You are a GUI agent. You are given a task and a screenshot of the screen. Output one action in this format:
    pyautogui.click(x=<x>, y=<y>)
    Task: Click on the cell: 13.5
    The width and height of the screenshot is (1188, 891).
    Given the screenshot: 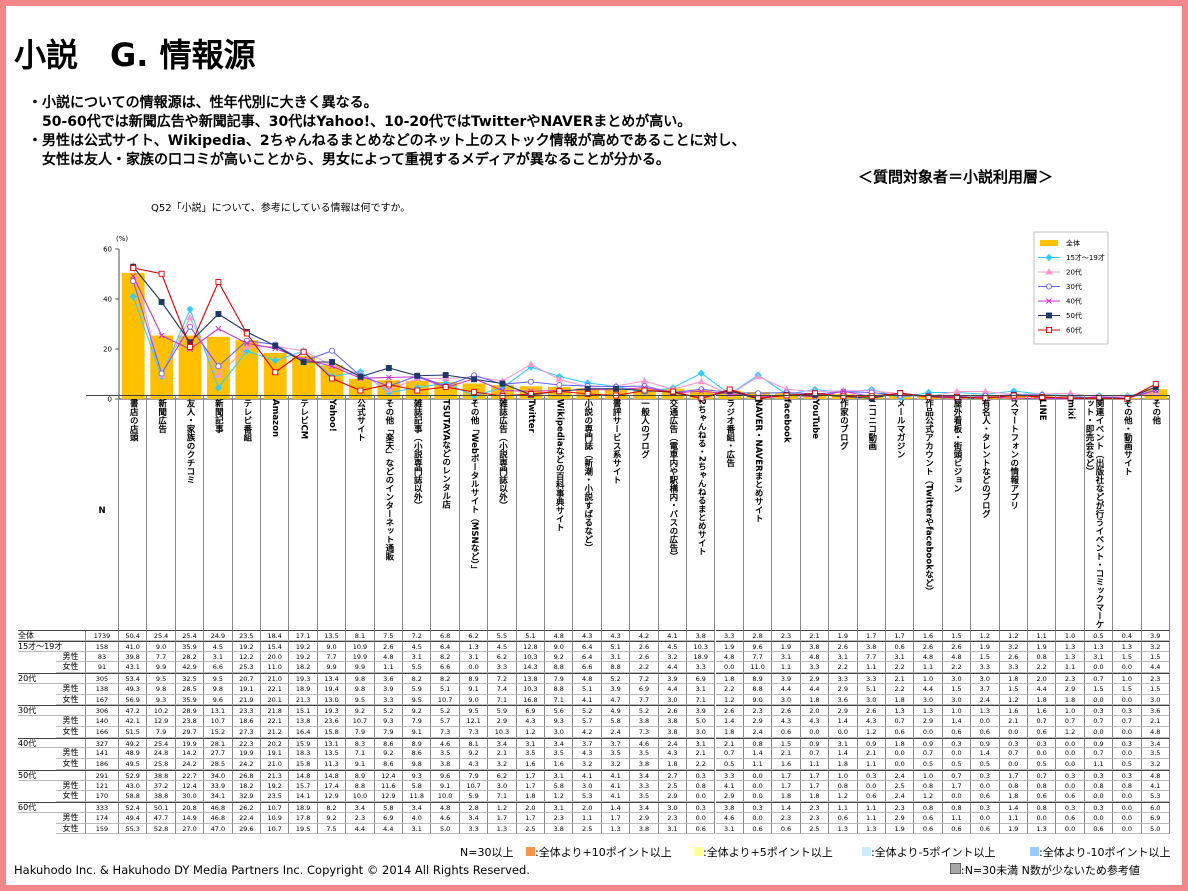 What is the action you would take?
    pyautogui.click(x=332, y=635)
    